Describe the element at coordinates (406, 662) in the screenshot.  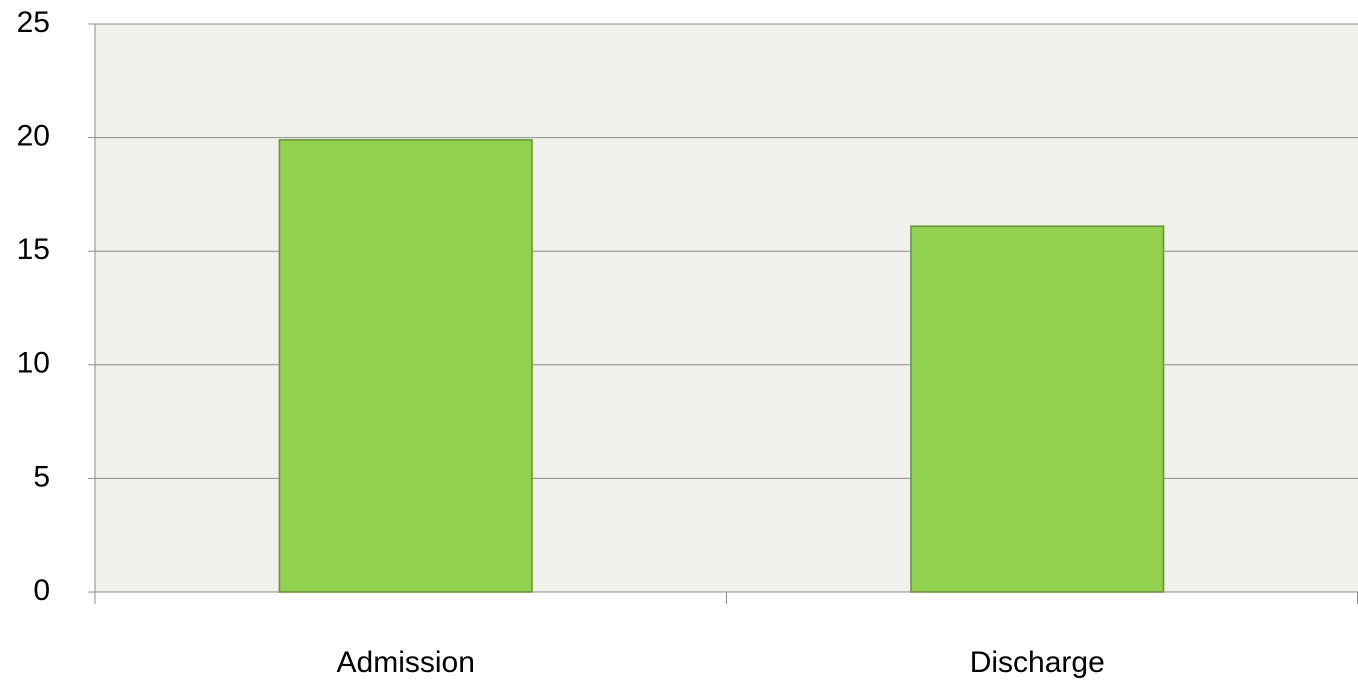
I see `x-tick-label: Admission` at that location.